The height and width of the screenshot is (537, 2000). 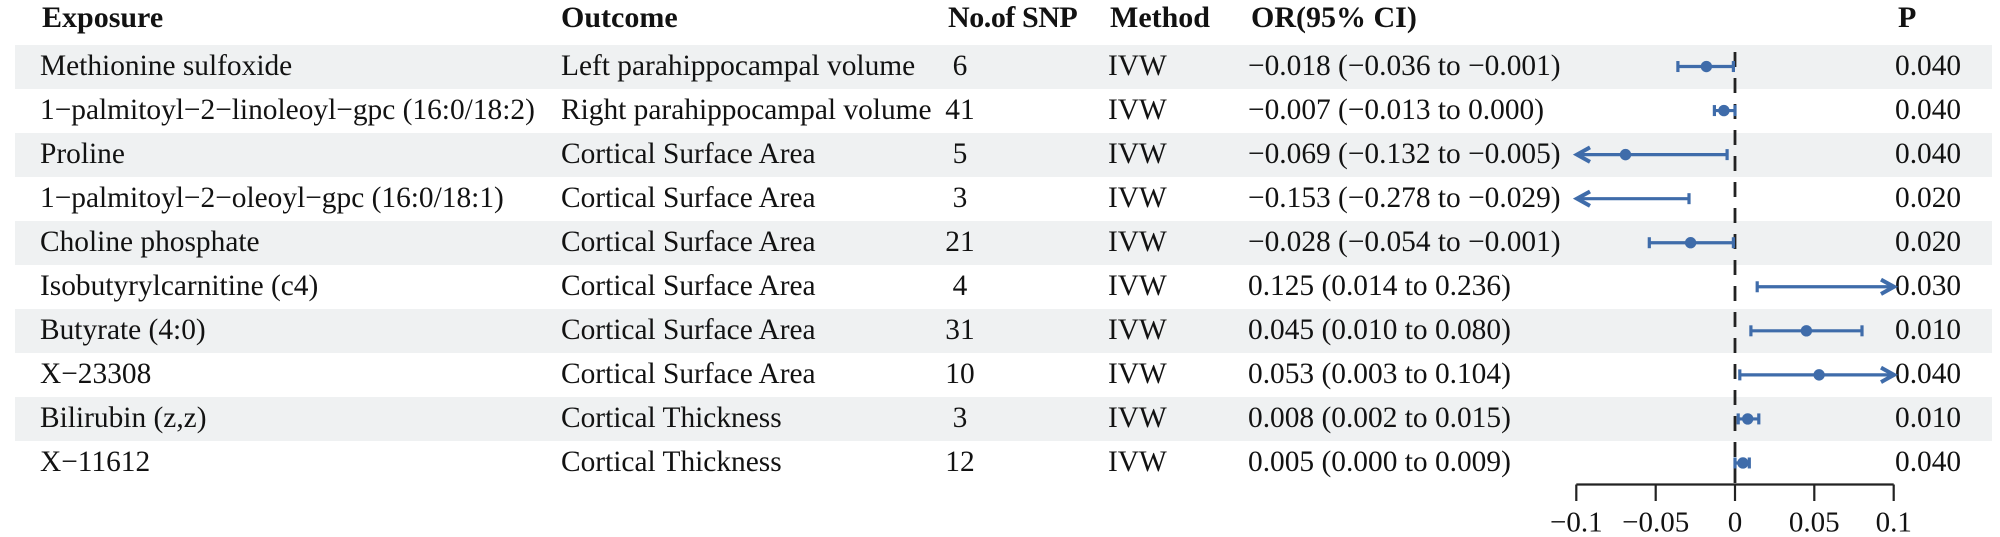 What do you see at coordinates (1735, 522) in the screenshot?
I see `svg-text: 0` at bounding box center [1735, 522].